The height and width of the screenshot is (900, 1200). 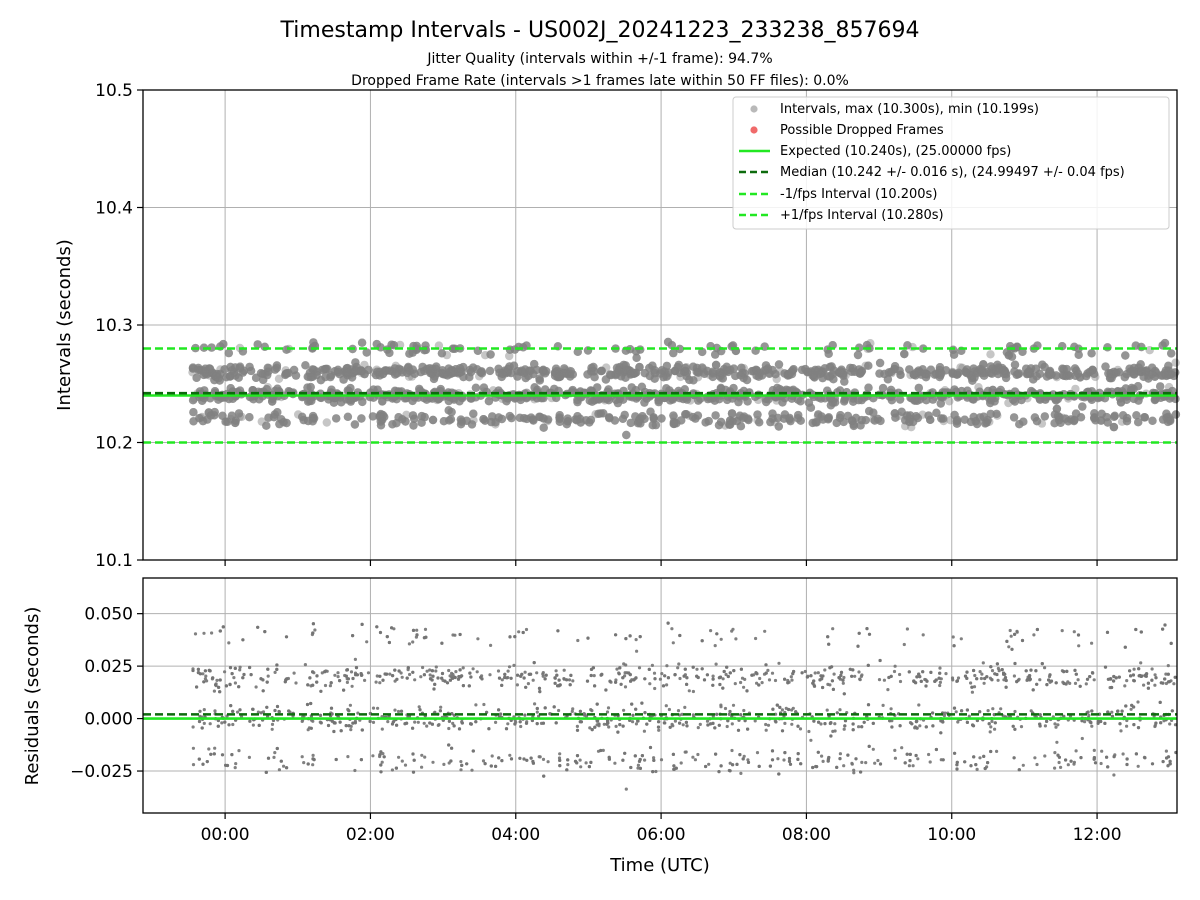 I want to click on y-tick-label-2: 10.3, so click(x=114, y=326).